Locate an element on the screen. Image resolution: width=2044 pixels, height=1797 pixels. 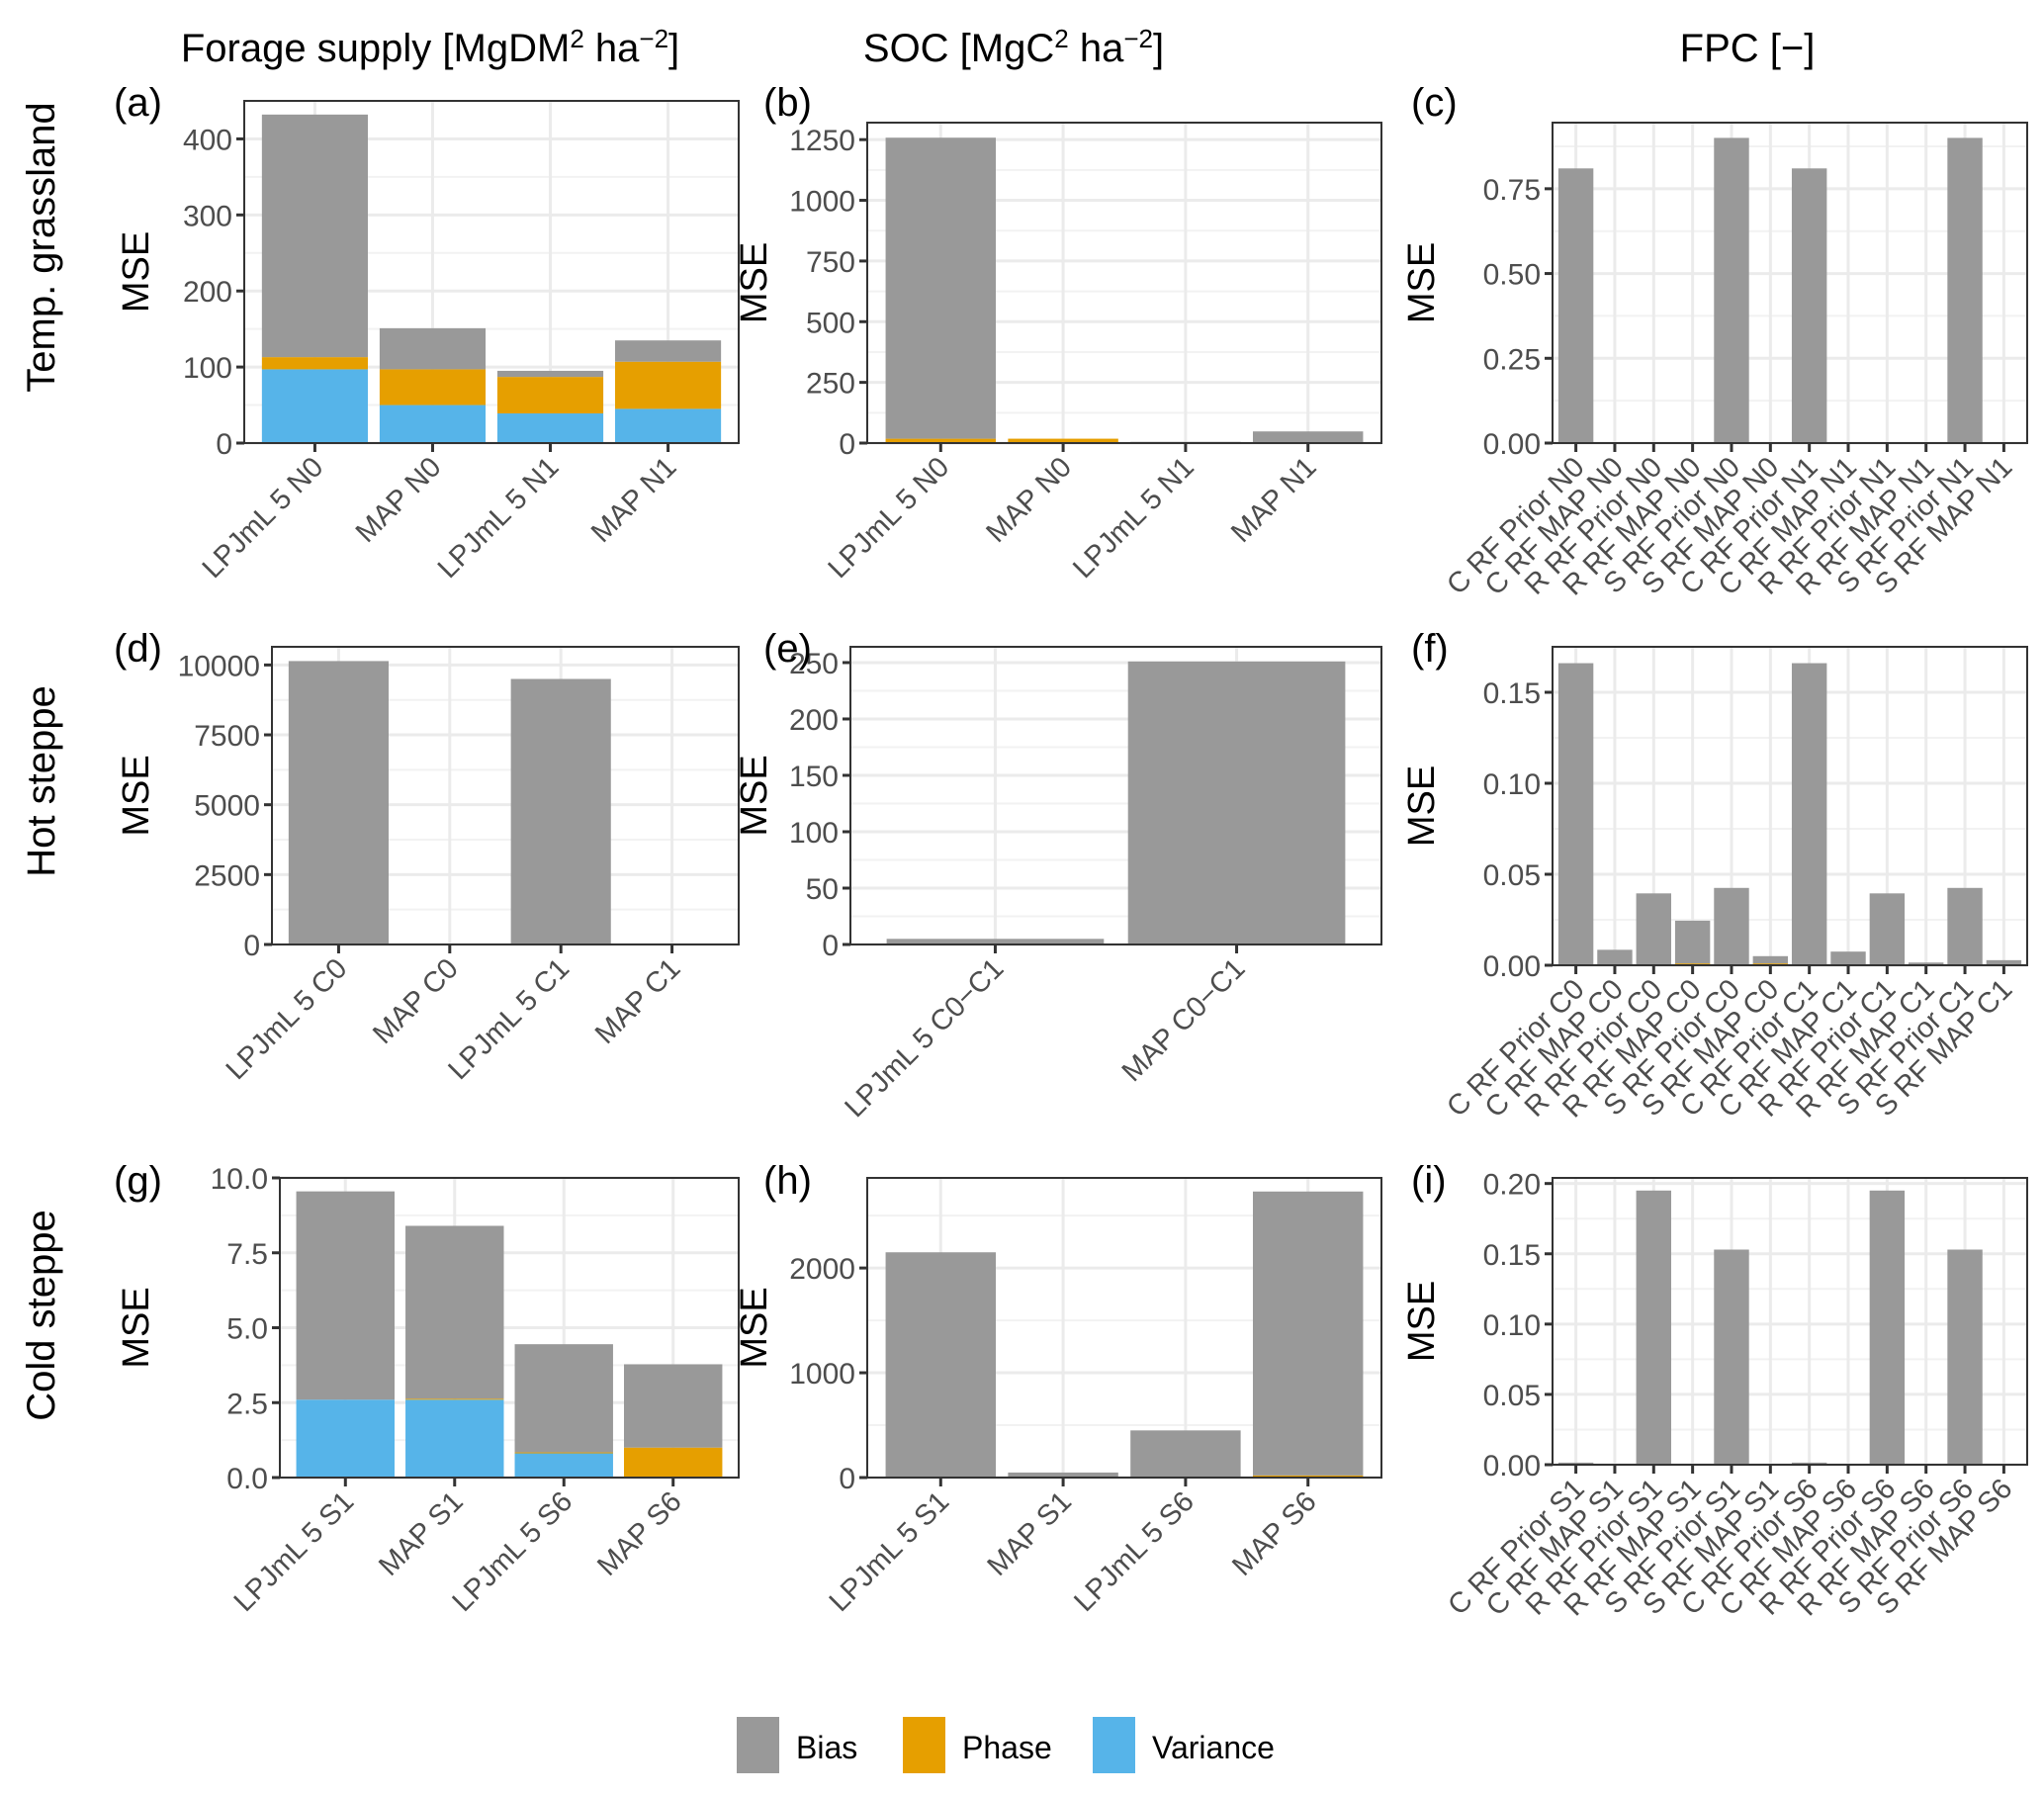
column-title-part: ha is located at coordinates (1096, 49).